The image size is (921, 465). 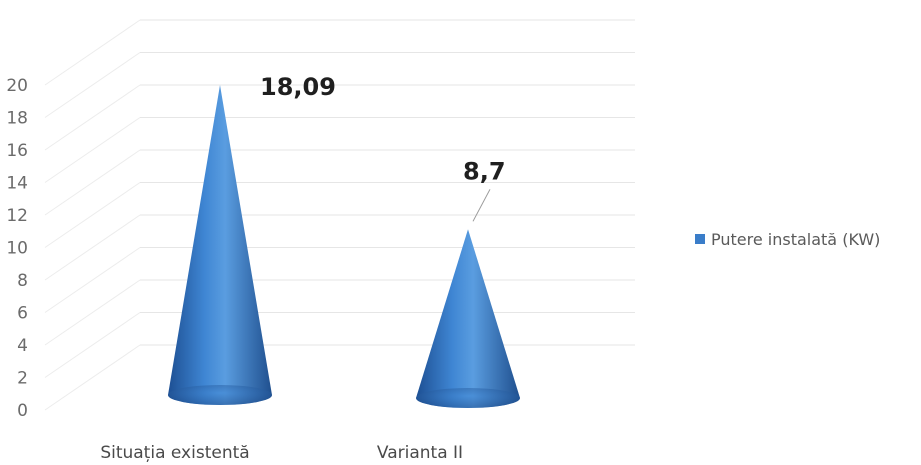 I want to click on y-tick-label: 10, so click(x=17, y=249).